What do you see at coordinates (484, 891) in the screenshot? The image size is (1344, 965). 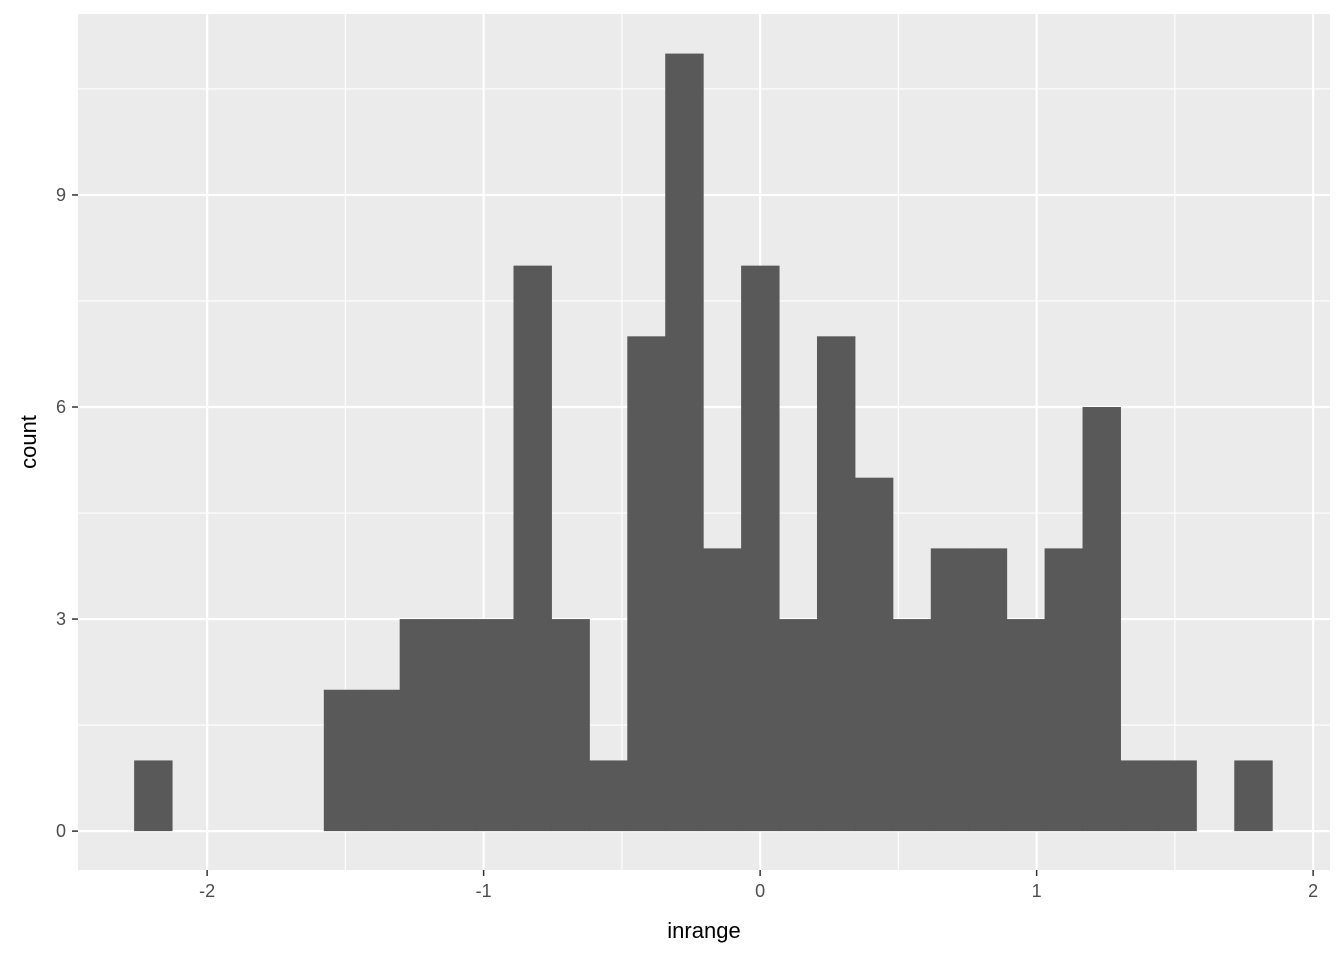 I see `x-tick-label: -1` at bounding box center [484, 891].